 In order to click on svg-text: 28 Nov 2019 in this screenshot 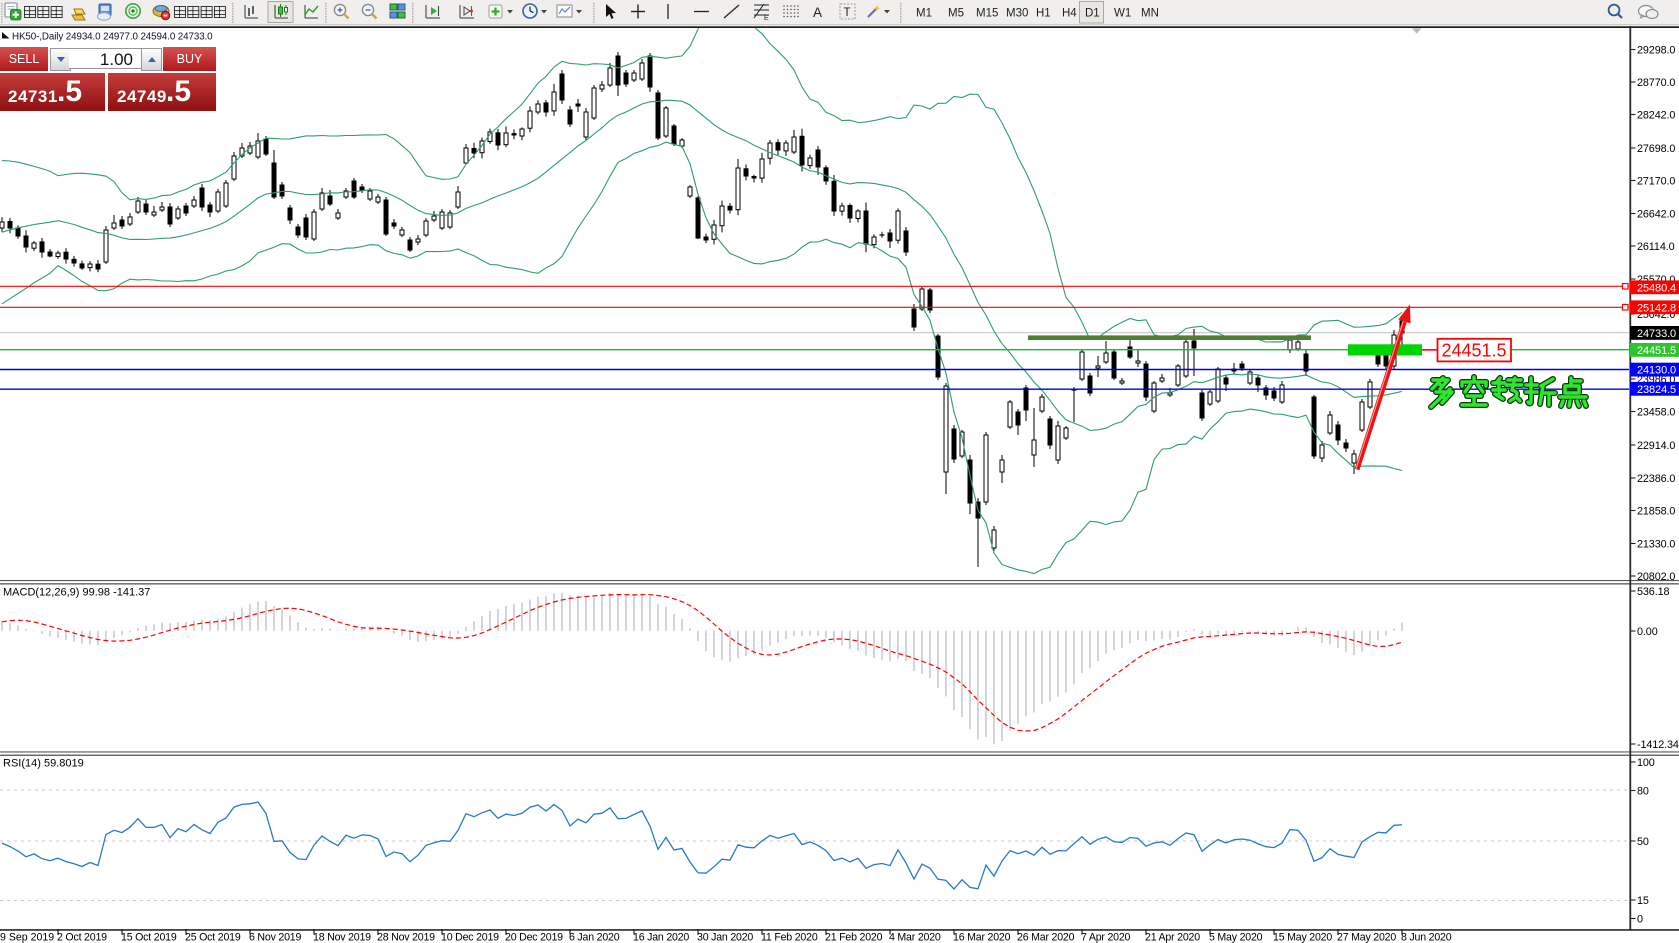, I will do `click(406, 937)`.